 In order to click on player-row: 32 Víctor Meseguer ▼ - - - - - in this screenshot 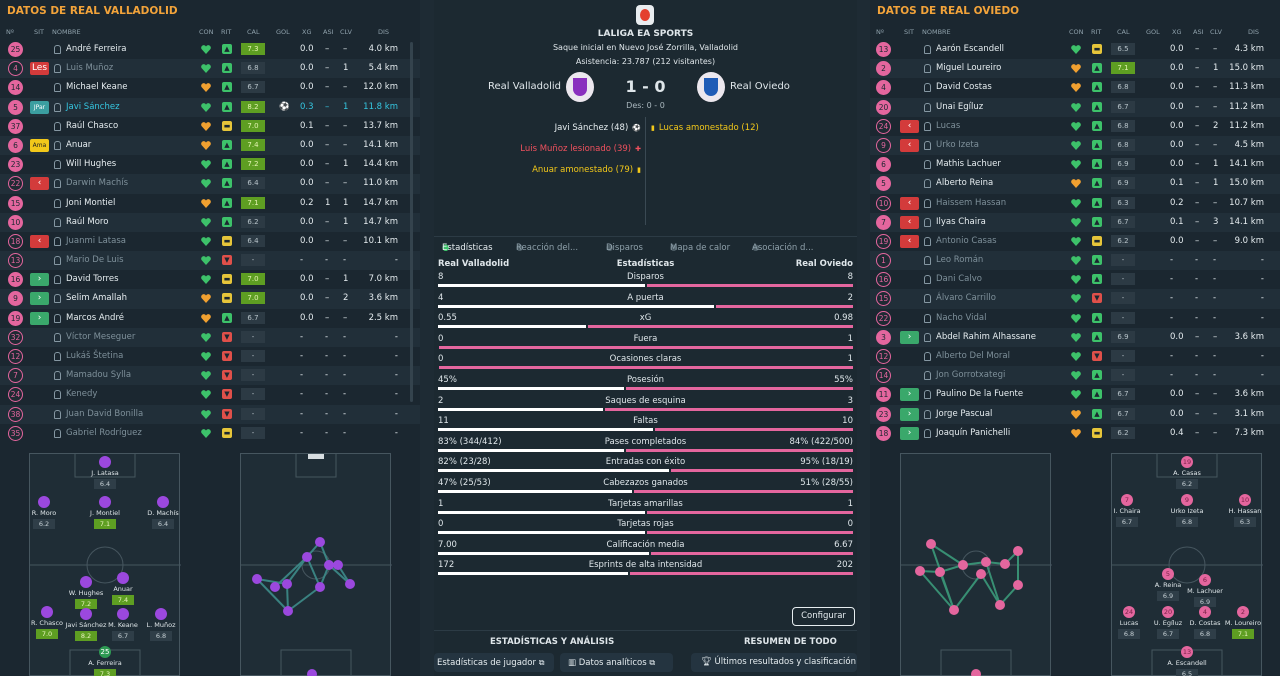, I will do `click(210, 337)`.